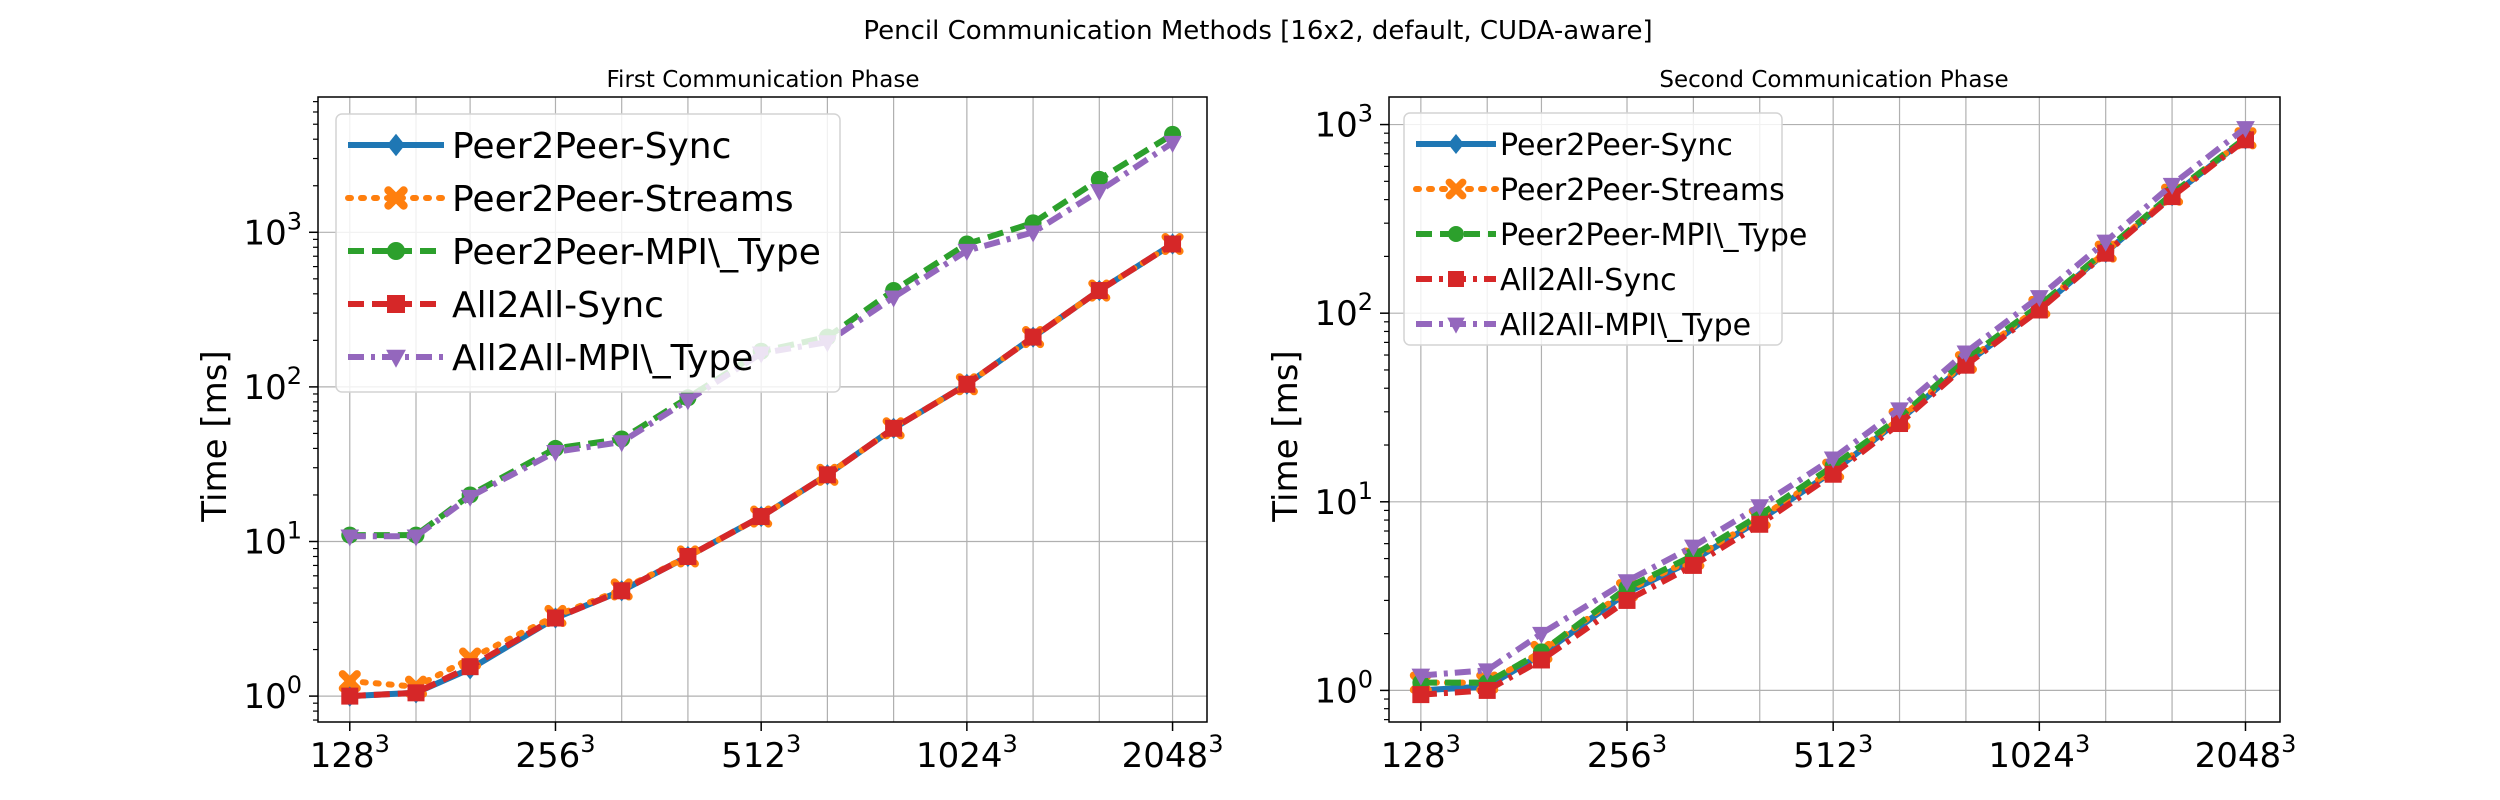  Describe the element at coordinates (1286, 436) in the screenshot. I see `y-axis-label-second: Time [ms]` at that location.